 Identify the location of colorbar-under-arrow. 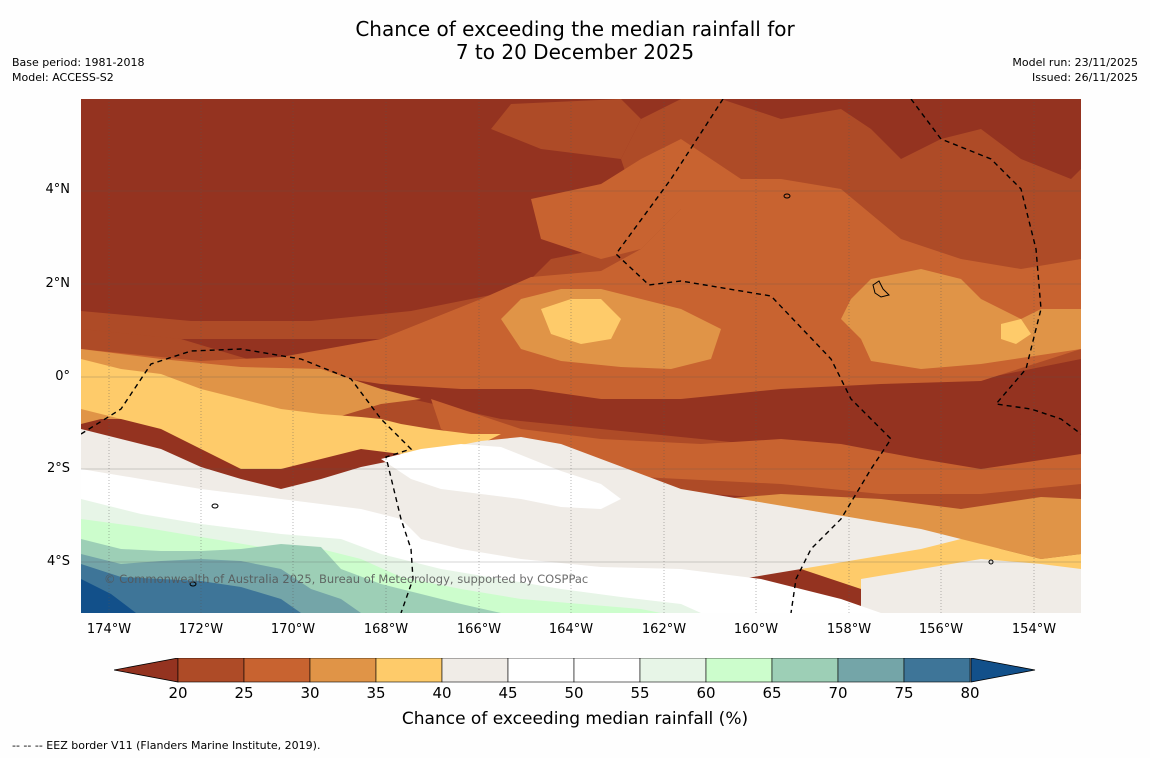
(146, 670).